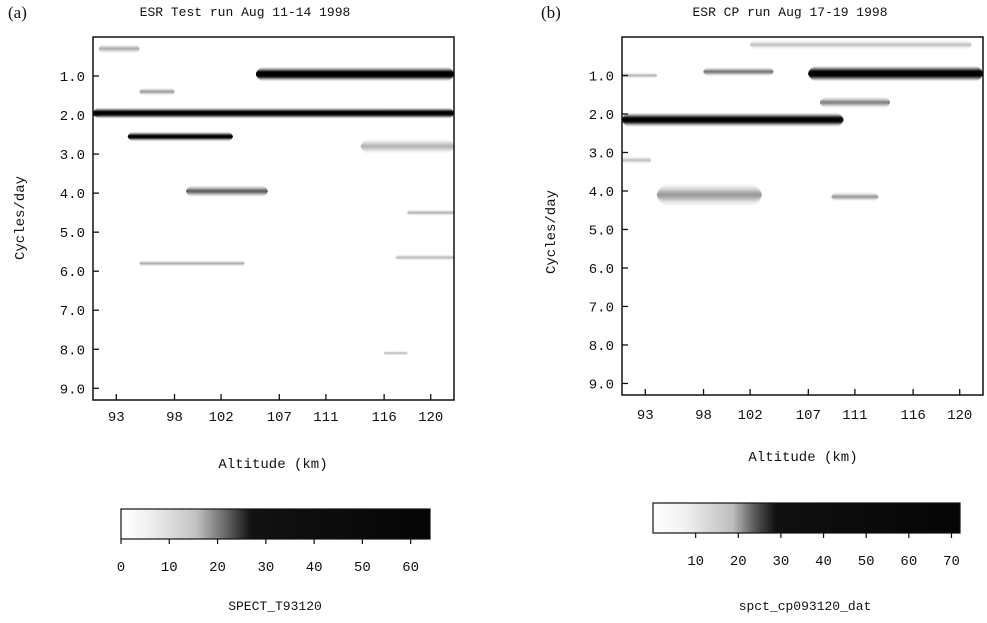 The image size is (987, 623). I want to click on panel-b-ylabel: Cycles/day, so click(552, 232).